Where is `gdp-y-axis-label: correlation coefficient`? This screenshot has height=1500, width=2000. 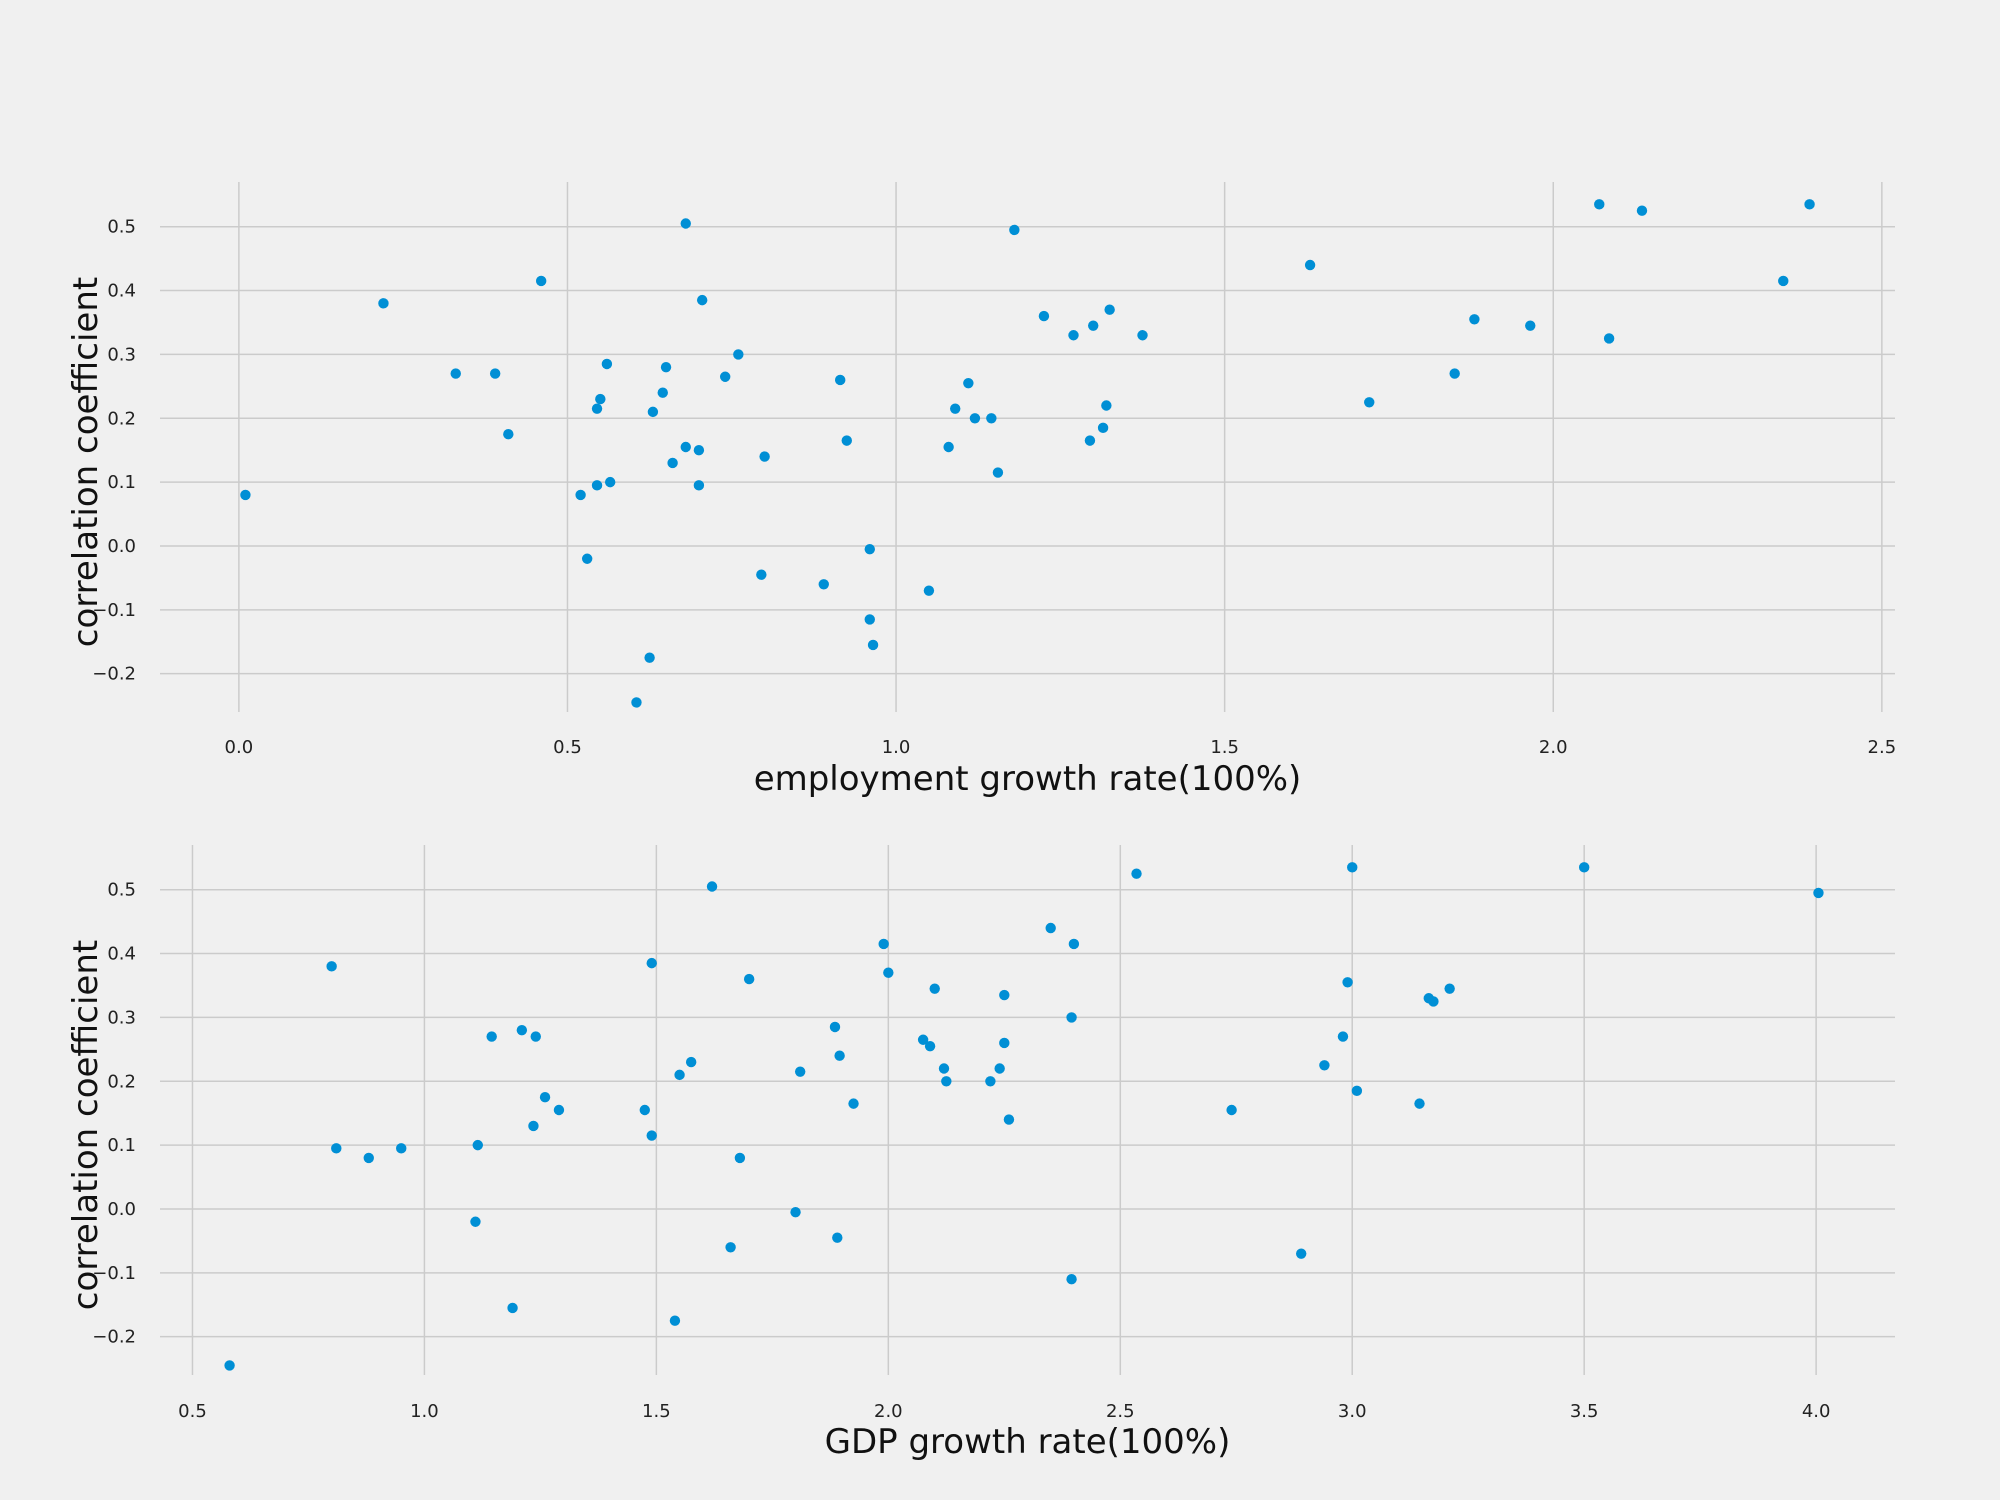
gdp-y-axis-label: correlation coefficient is located at coordinates (86, 1125).